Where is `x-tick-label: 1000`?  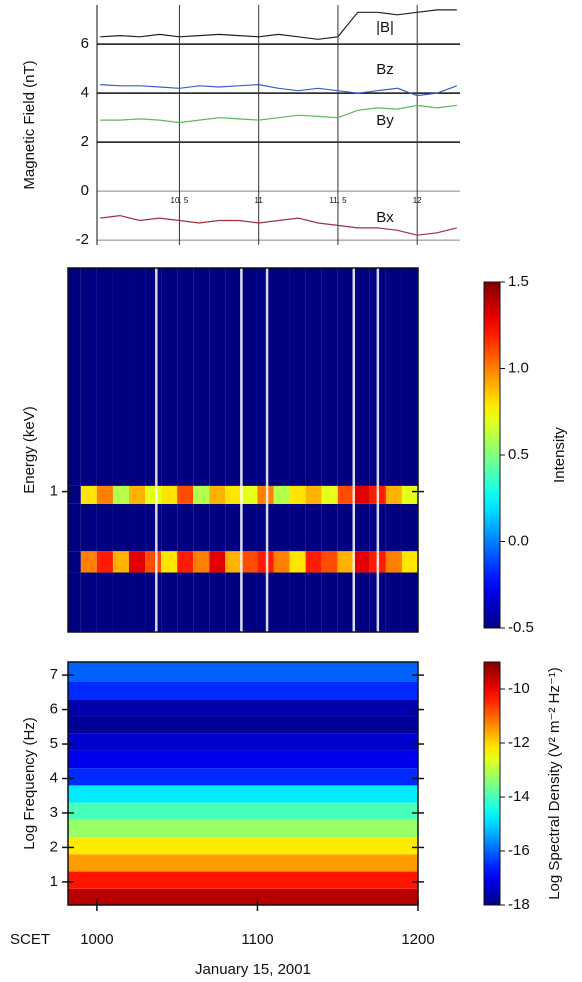
x-tick-label: 1000 is located at coordinates (96, 939).